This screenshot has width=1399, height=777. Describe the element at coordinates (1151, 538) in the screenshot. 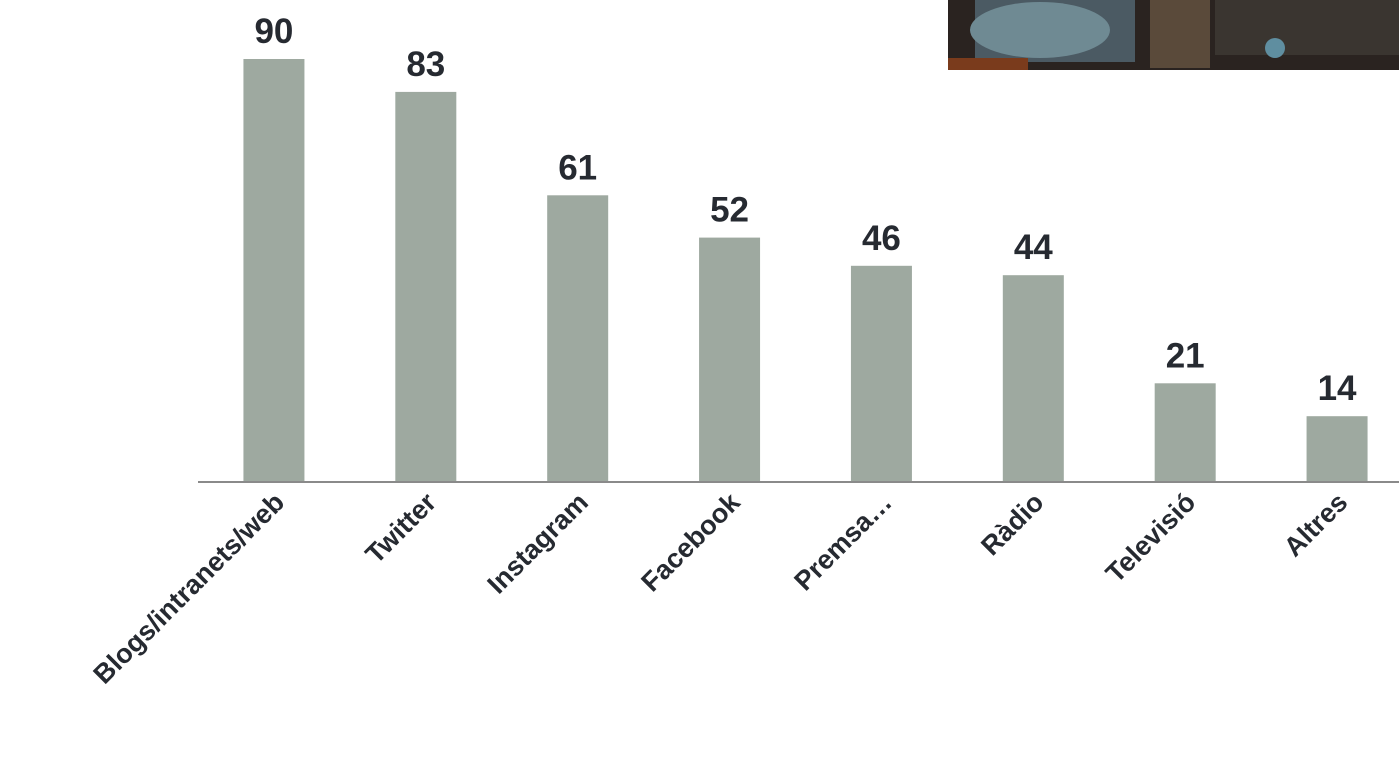

I see `x-tick-label: Televisió` at that location.